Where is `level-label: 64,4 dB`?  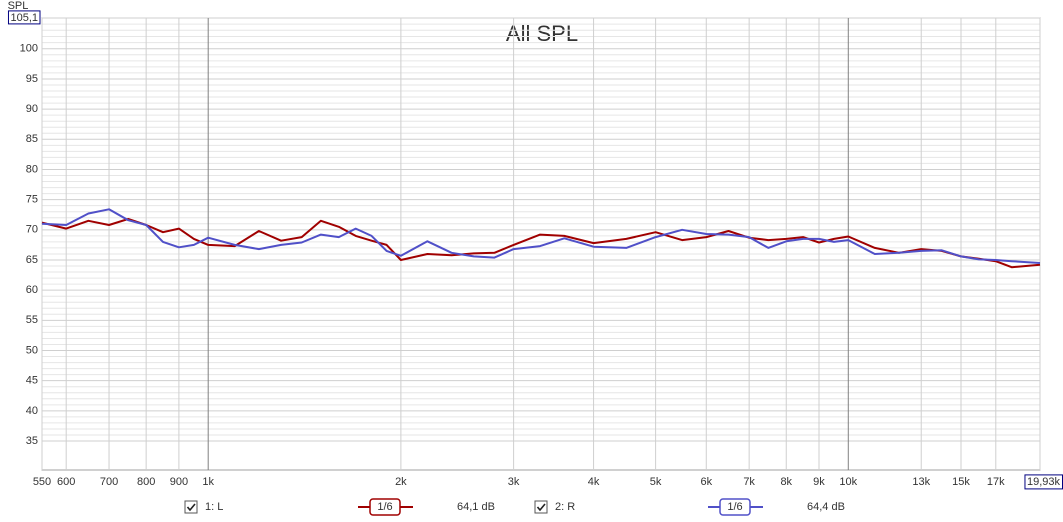
level-label: 64,4 dB is located at coordinates (826, 507).